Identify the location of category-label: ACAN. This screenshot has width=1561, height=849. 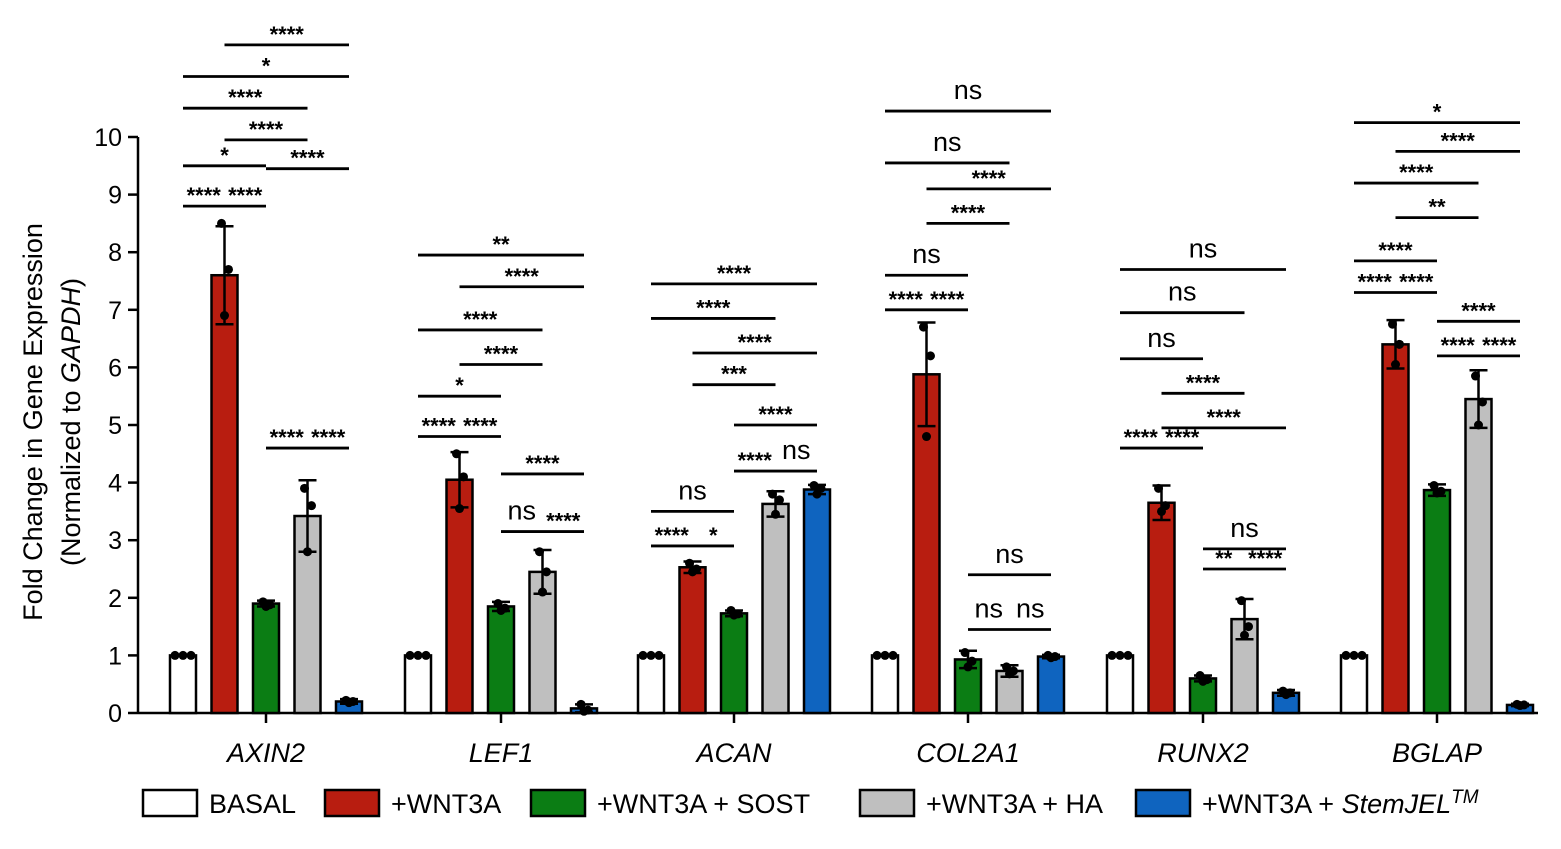
(733, 753).